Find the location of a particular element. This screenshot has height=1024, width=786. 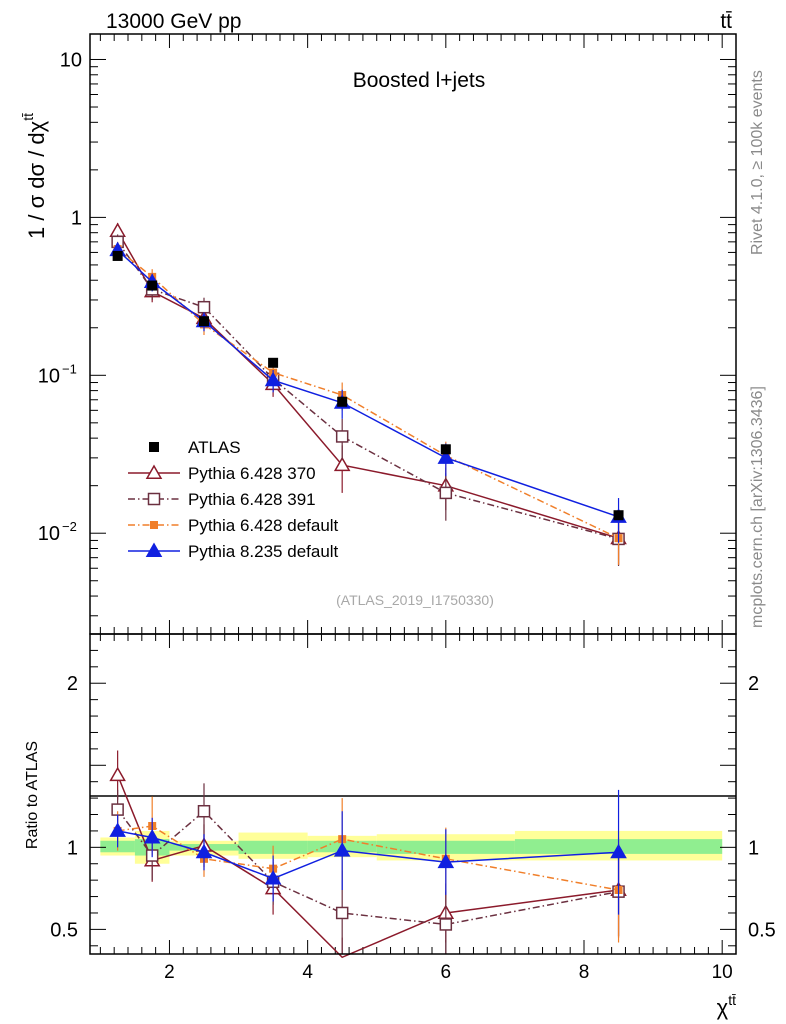

ratio-y-label: Ratio to ATLAS is located at coordinates (32, 795).